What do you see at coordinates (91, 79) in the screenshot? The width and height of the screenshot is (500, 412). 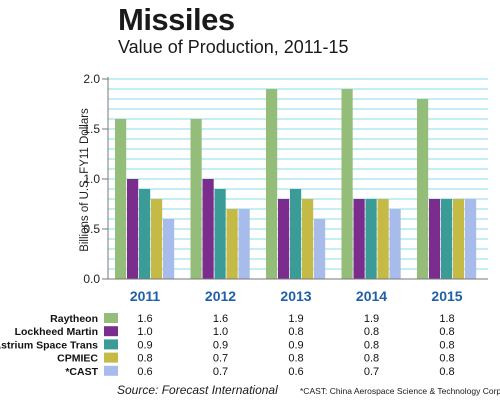 I see `y-tick-label: 2.0` at bounding box center [91, 79].